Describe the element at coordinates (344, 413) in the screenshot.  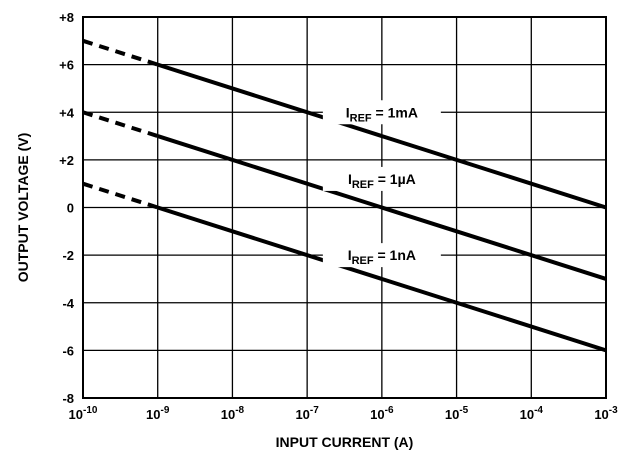
I see `x-axis-ticks: 10⁻¹⁰ 10⁻⁹ 10⁻⁸ 10⁻⁷ 10⁻⁶ 10⁻⁵ 10⁻⁴ 10⁻³` at that location.